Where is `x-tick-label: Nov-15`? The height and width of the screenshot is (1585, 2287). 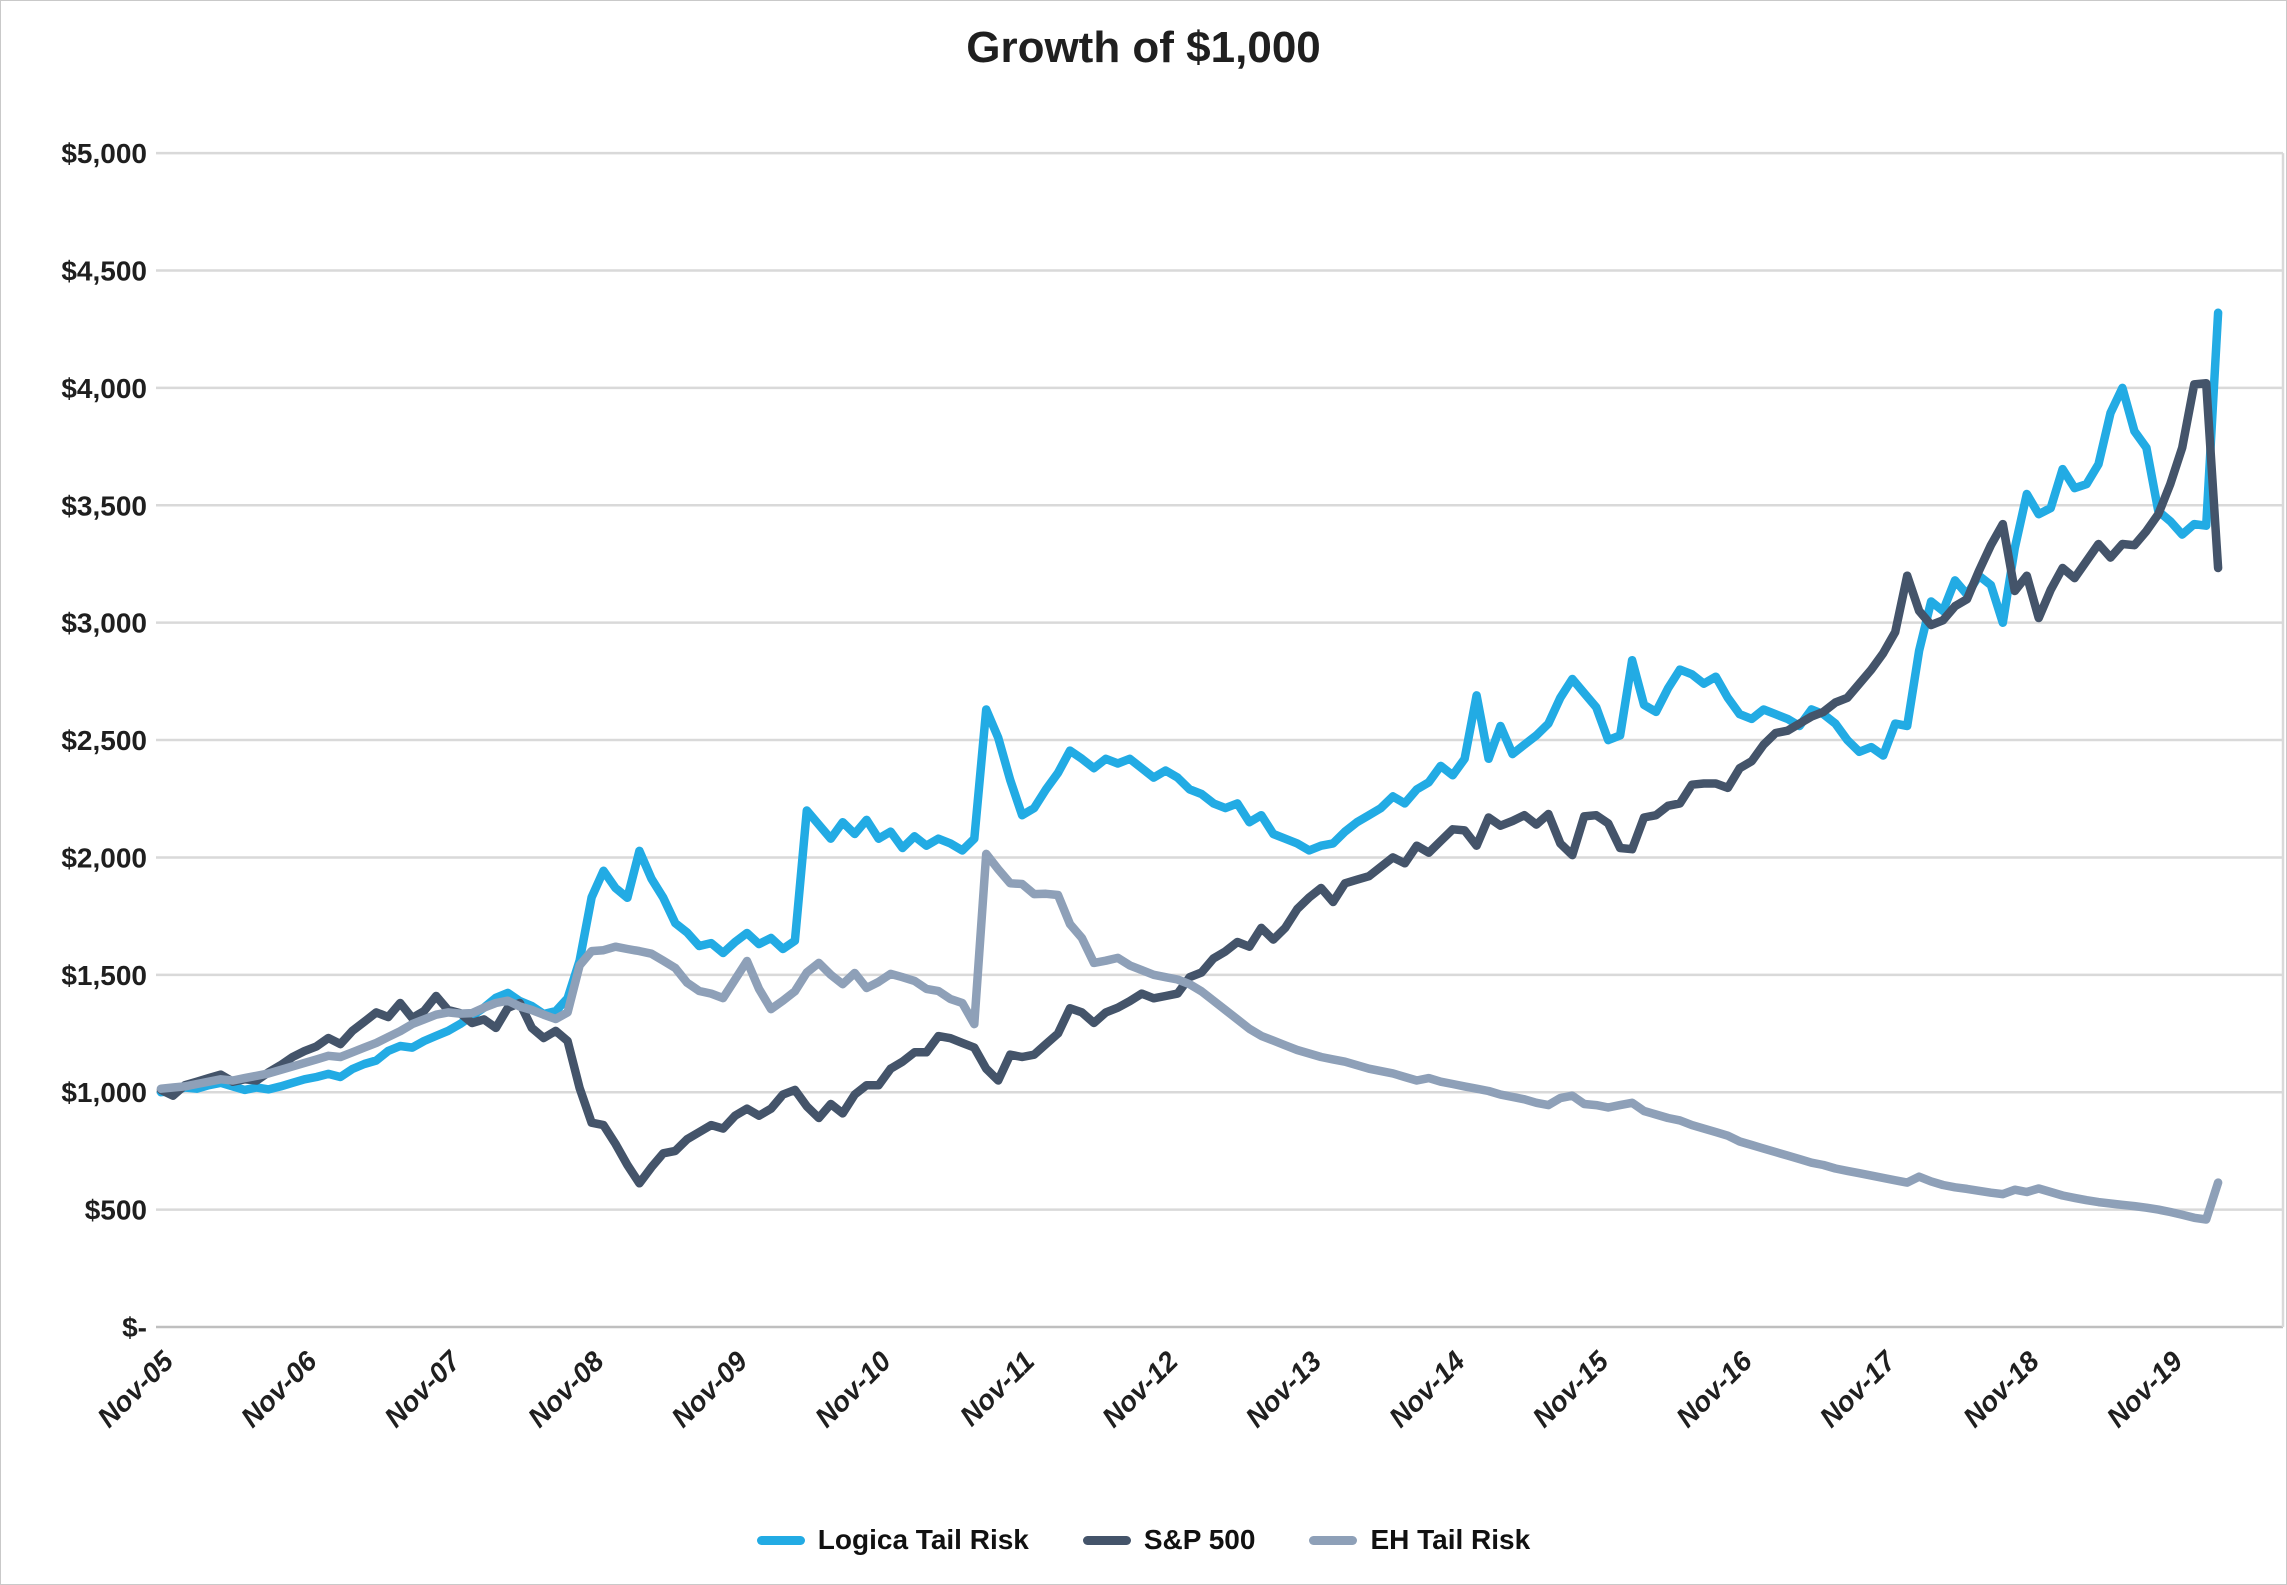
x-tick-label: Nov-15 is located at coordinates (1570, 1389).